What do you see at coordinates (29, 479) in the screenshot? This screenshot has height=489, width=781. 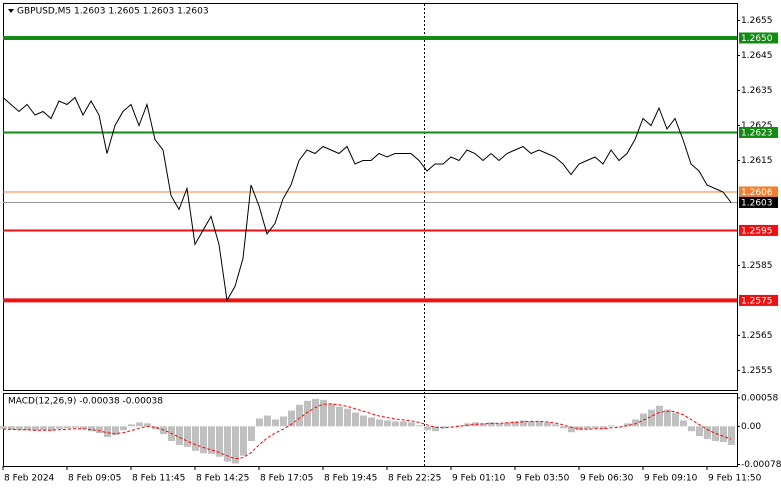 I see `x-tick-label: 8 Feb 2024` at bounding box center [29, 479].